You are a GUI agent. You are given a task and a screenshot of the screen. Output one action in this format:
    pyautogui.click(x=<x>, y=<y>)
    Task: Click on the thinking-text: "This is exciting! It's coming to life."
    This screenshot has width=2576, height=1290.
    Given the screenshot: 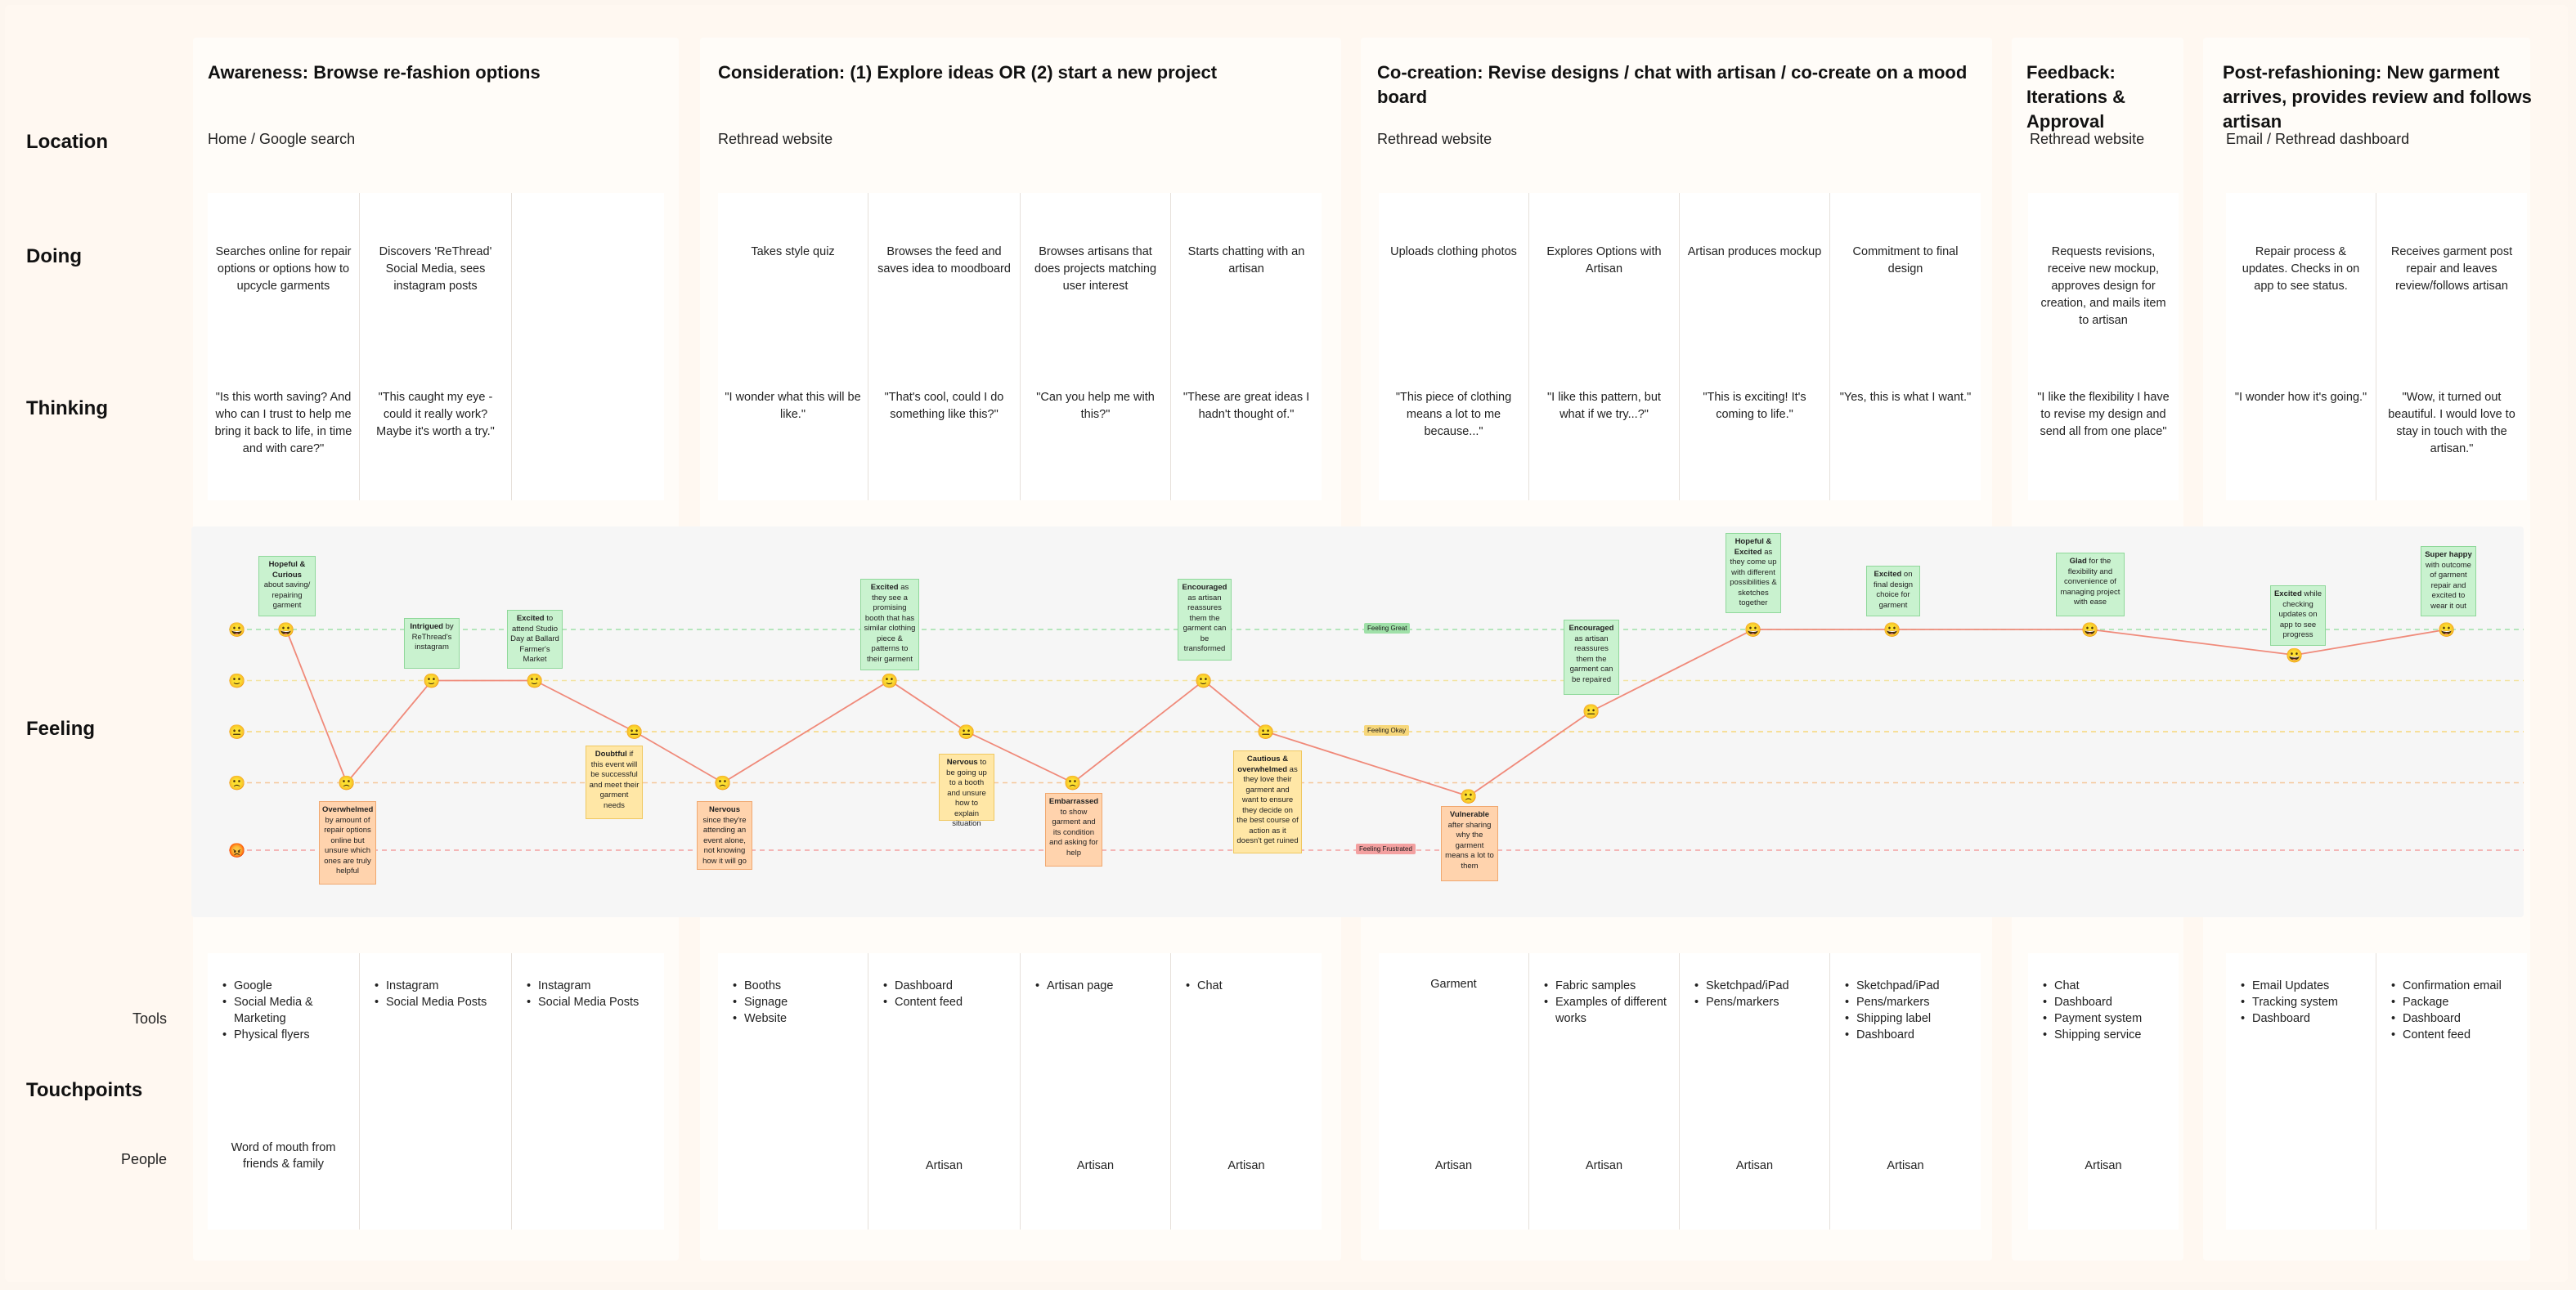 What is the action you would take?
    pyautogui.click(x=1755, y=406)
    